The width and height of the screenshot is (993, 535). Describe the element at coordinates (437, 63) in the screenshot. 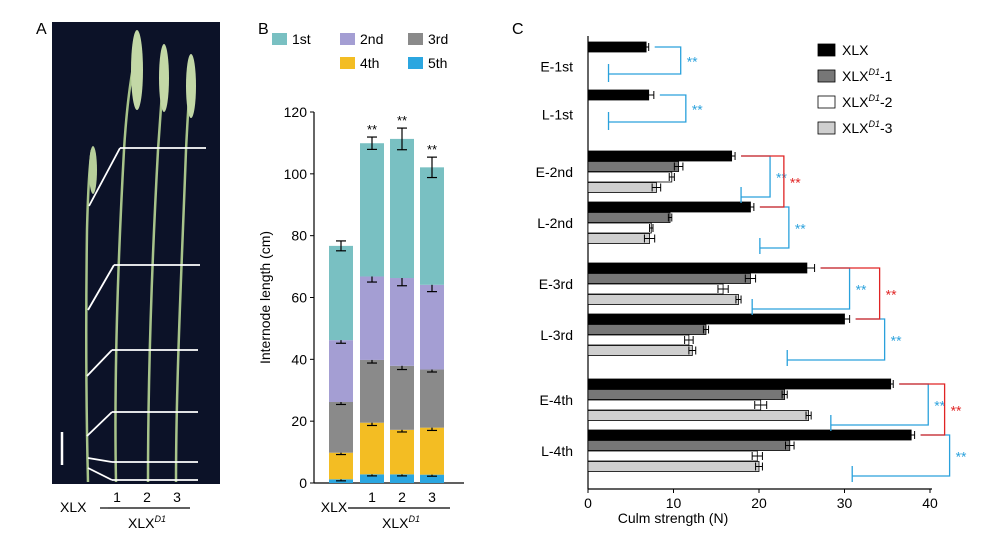

I see `legend-label-5th: 5th` at that location.